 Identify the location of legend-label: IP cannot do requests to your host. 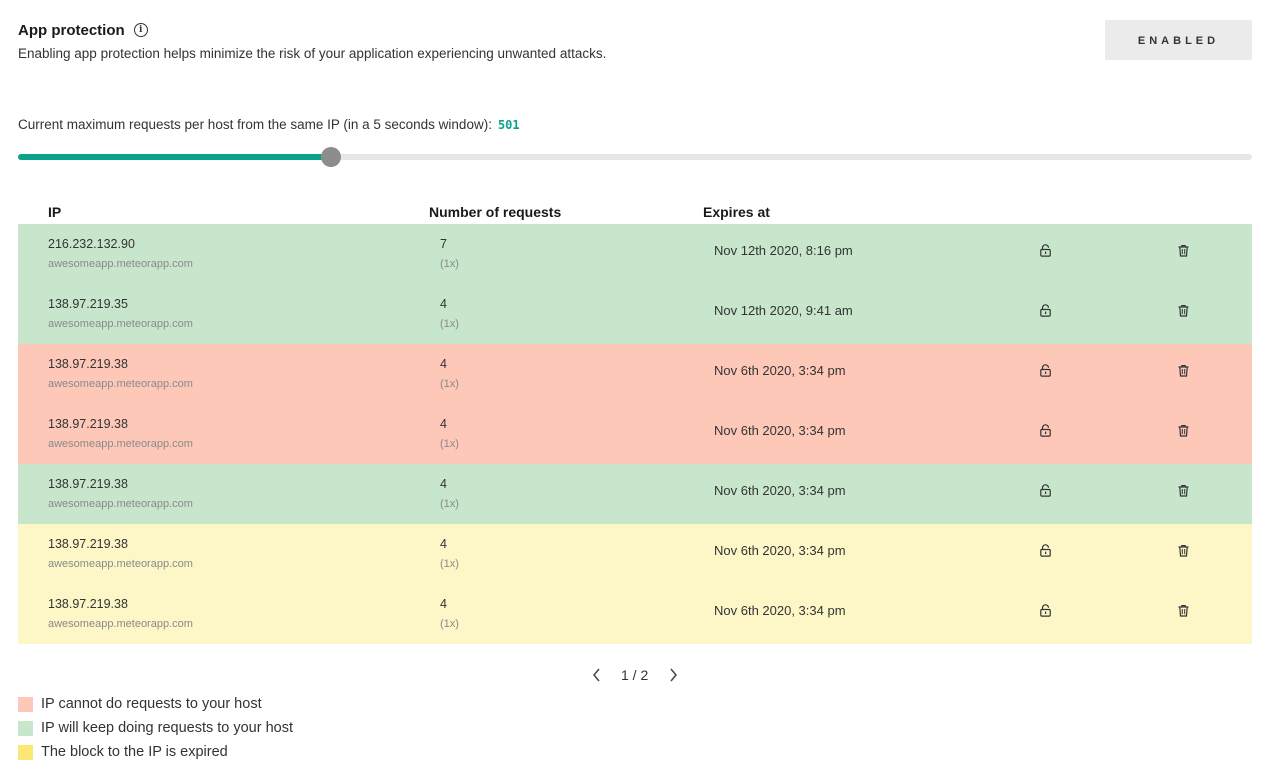
(151, 704).